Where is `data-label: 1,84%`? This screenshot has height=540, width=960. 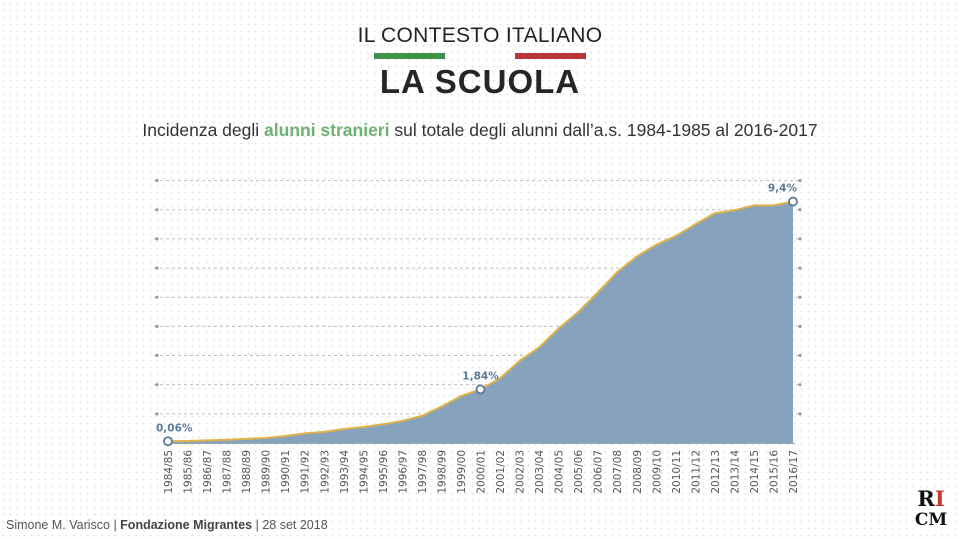 data-label: 1,84% is located at coordinates (480, 376).